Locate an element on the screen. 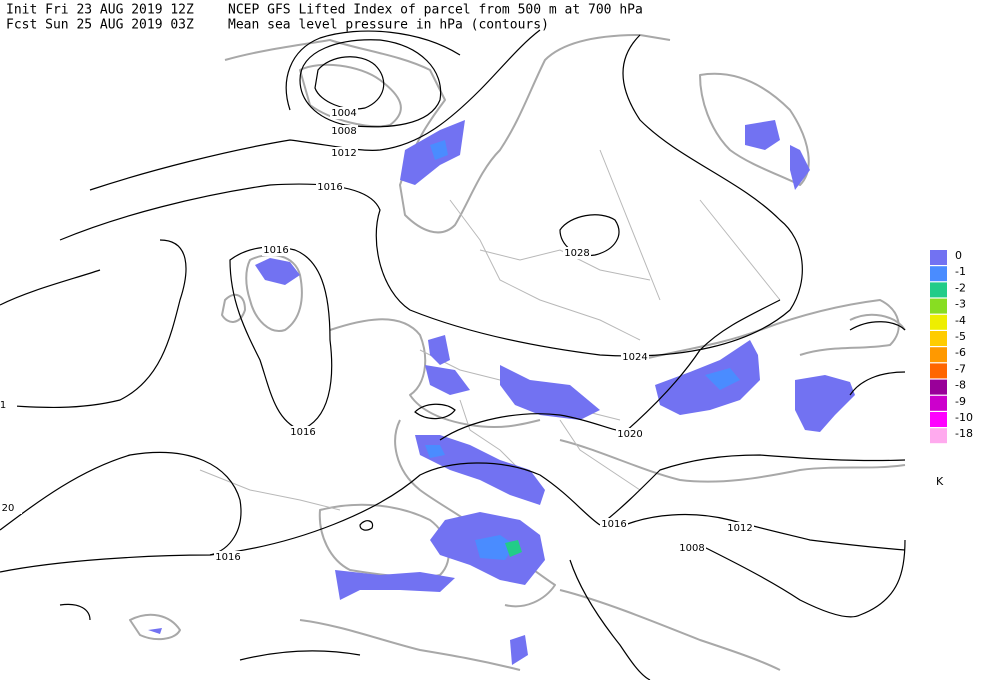  legend-label: -9 is located at coordinates (960, 401).